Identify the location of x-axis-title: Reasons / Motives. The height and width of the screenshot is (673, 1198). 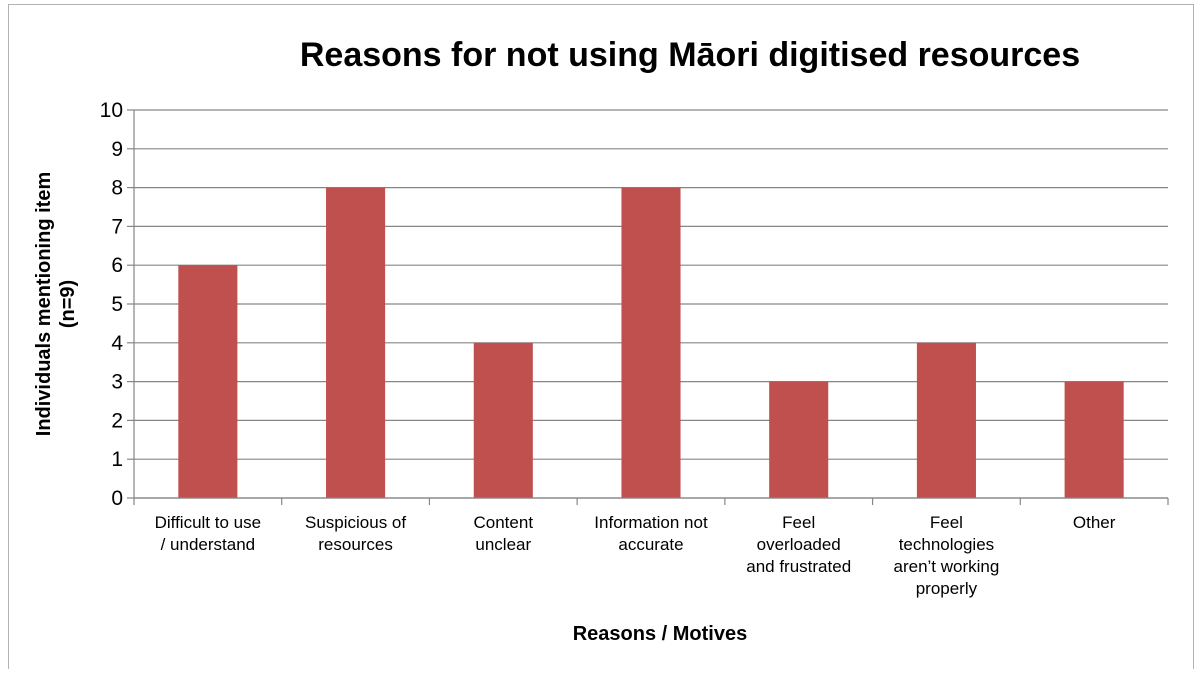
(660, 634).